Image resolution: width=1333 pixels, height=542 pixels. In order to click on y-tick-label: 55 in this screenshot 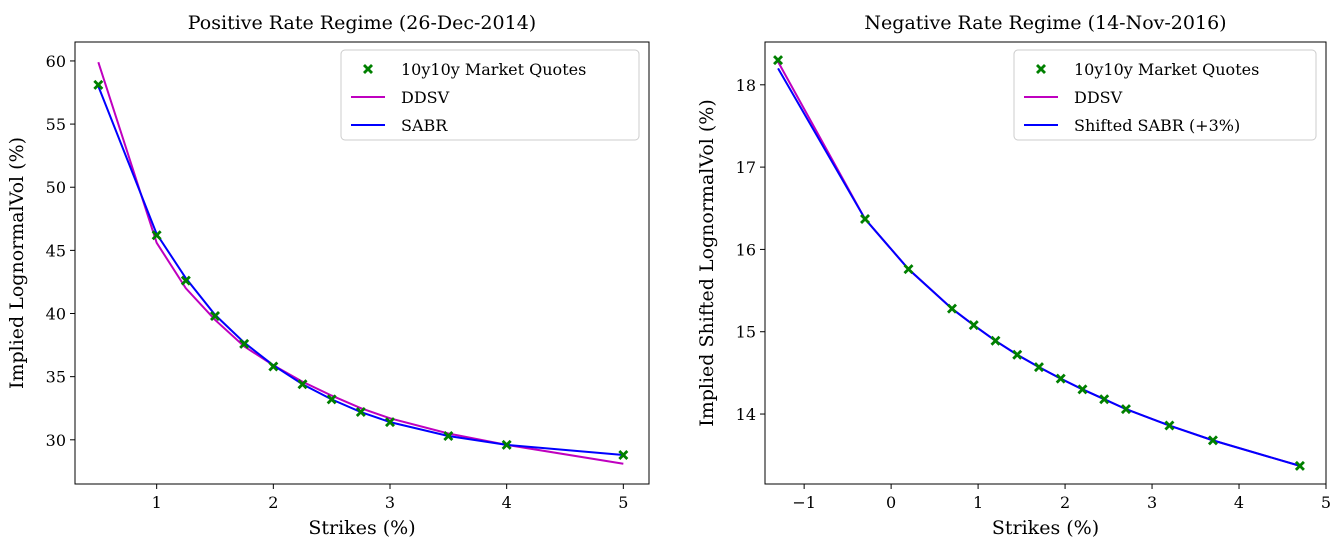, I will do `click(56, 124)`.